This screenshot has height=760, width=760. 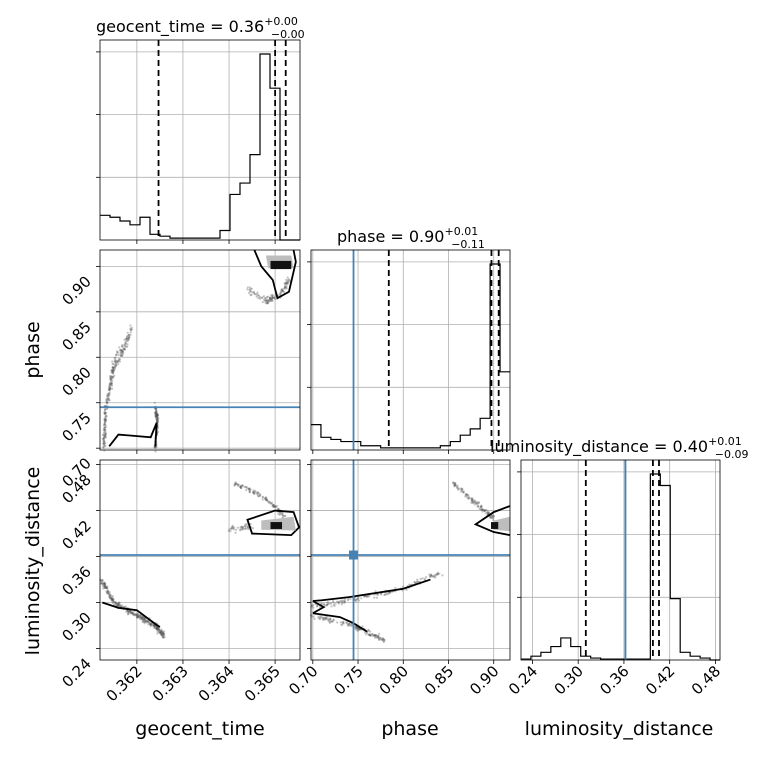 What do you see at coordinates (706, 680) in the screenshot?
I see `xtick-label-luminosity-distance-4: 0.48` at bounding box center [706, 680].